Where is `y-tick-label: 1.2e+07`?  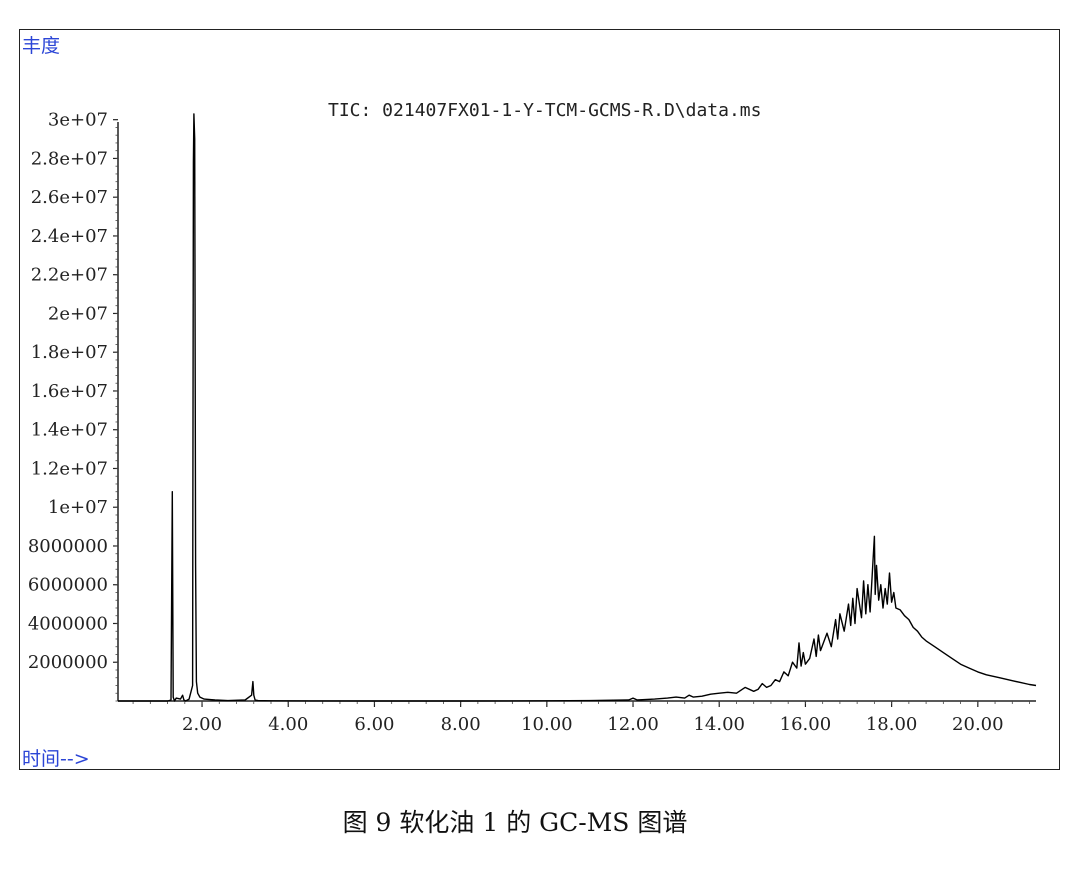
y-tick-label: 1.2e+07 is located at coordinates (69, 468).